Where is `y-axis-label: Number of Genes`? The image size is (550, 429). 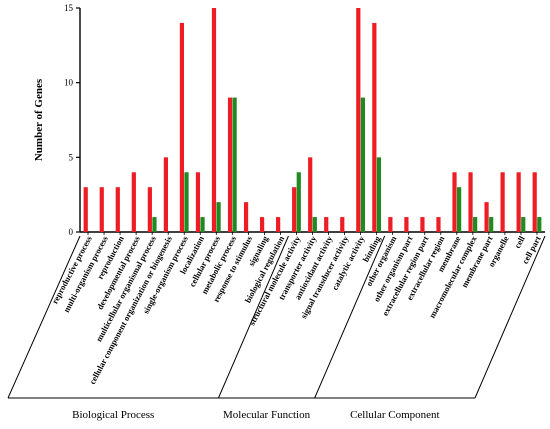 y-axis-label: Number of Genes is located at coordinates (39, 119).